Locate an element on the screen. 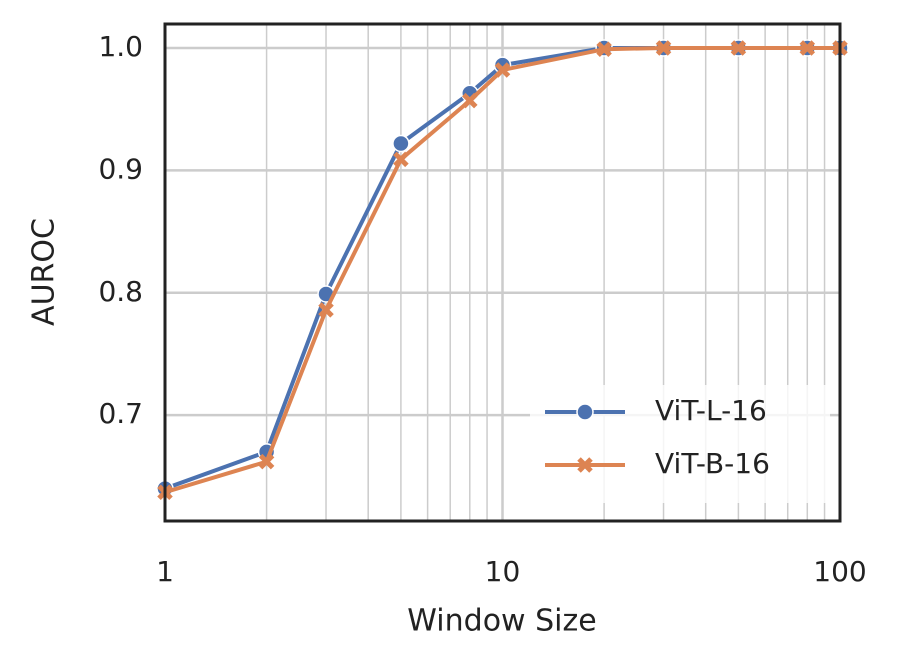  legend-label: ViT-B-16 is located at coordinates (712, 463).